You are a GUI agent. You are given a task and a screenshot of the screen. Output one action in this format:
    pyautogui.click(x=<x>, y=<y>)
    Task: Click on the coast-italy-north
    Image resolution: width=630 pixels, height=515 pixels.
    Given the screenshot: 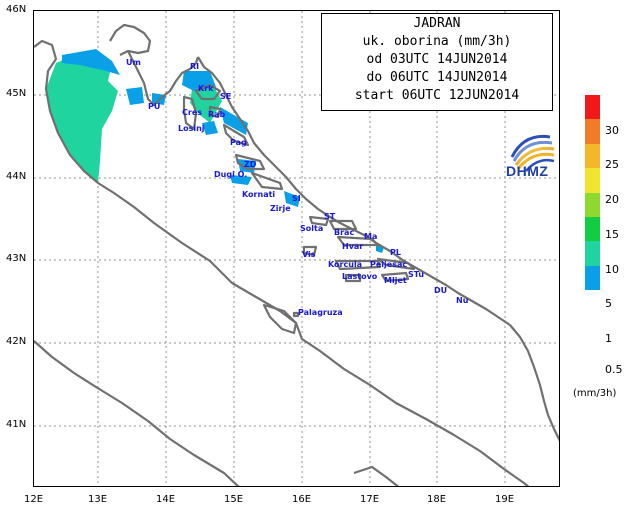 What is the action you would take?
    pyautogui.click(x=66, y=111)
    